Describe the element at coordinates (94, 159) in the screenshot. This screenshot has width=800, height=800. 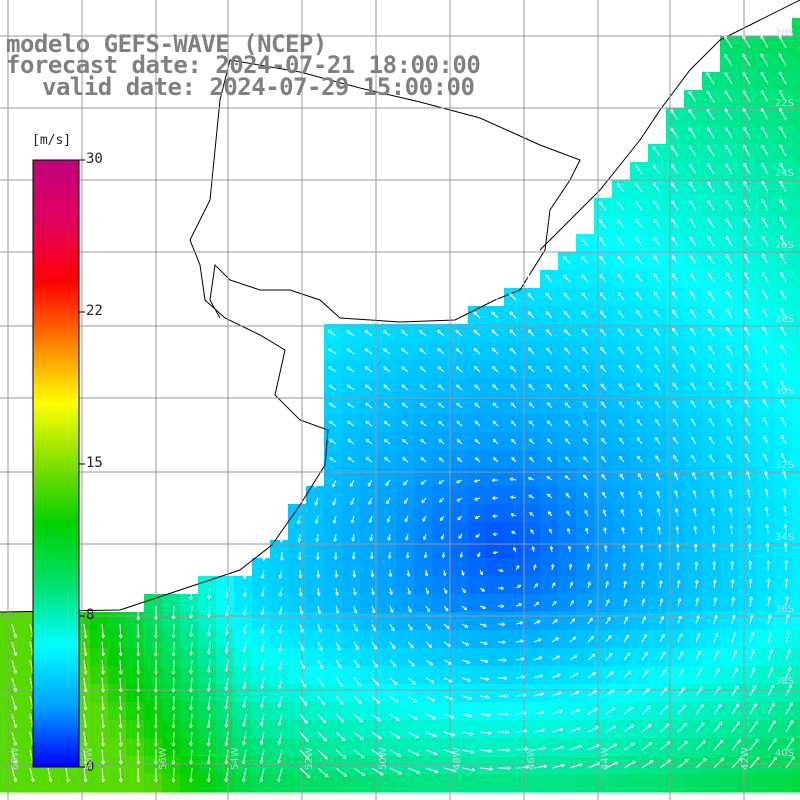
I see `colorbar-tick-30: 30` at that location.